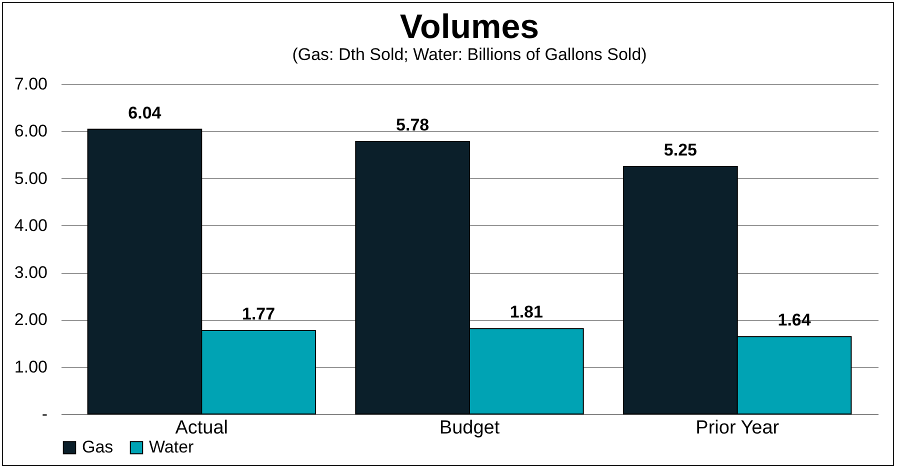 Image resolution: width=898 pixels, height=470 pixels. I want to click on data-label: 1.77, so click(259, 314).